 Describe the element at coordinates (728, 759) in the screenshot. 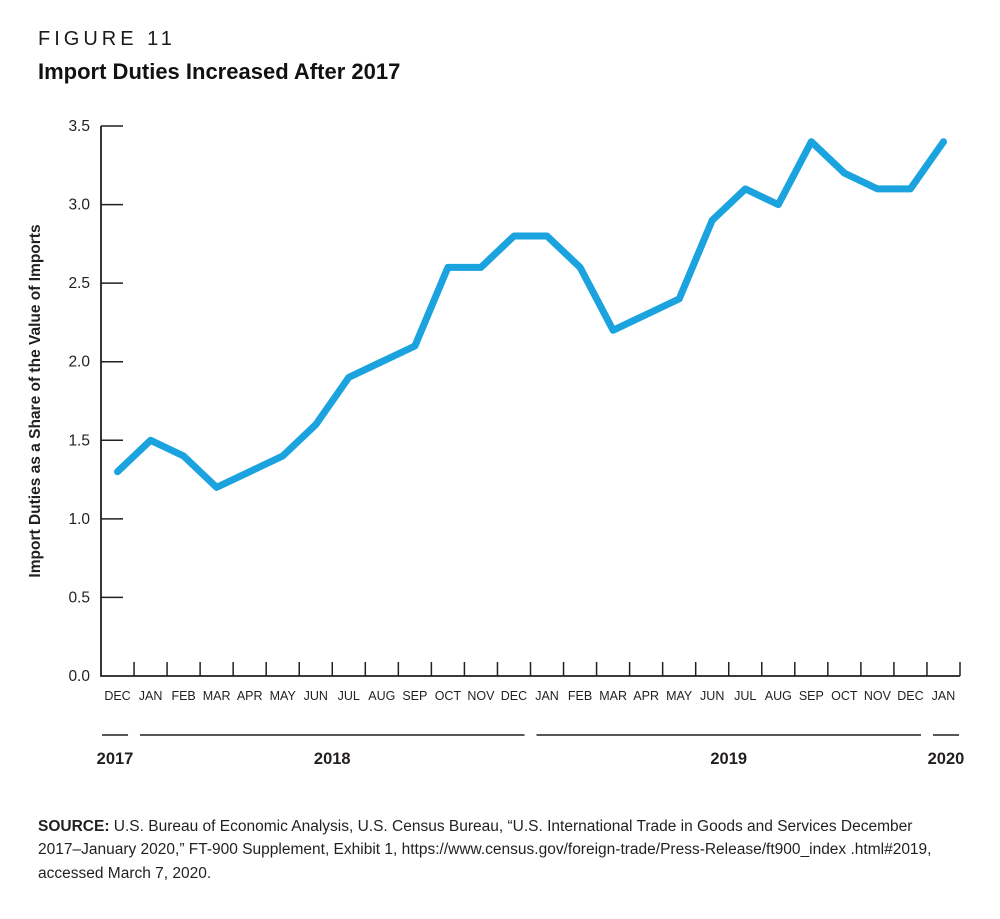

I see `year-label: 2019` at that location.